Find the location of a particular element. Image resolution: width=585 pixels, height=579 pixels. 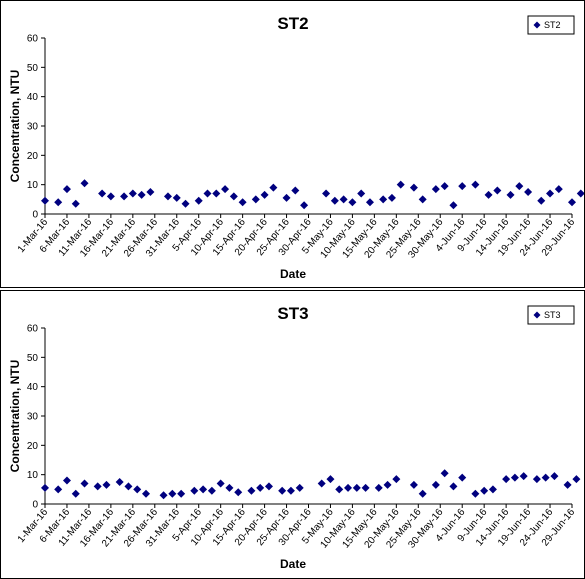

y-tick-label: 20 is located at coordinates (33, 156).